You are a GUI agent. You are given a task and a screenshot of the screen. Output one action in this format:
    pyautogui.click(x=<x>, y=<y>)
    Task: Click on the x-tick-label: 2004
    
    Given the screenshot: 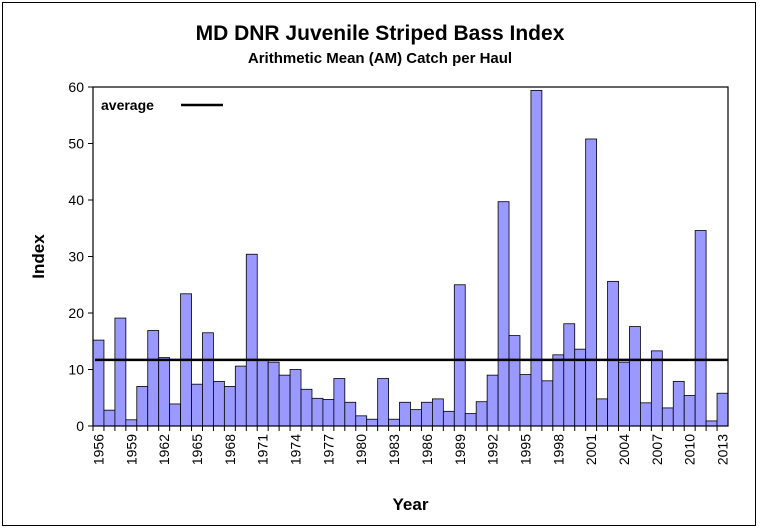 What is the action you would take?
    pyautogui.click(x=624, y=449)
    